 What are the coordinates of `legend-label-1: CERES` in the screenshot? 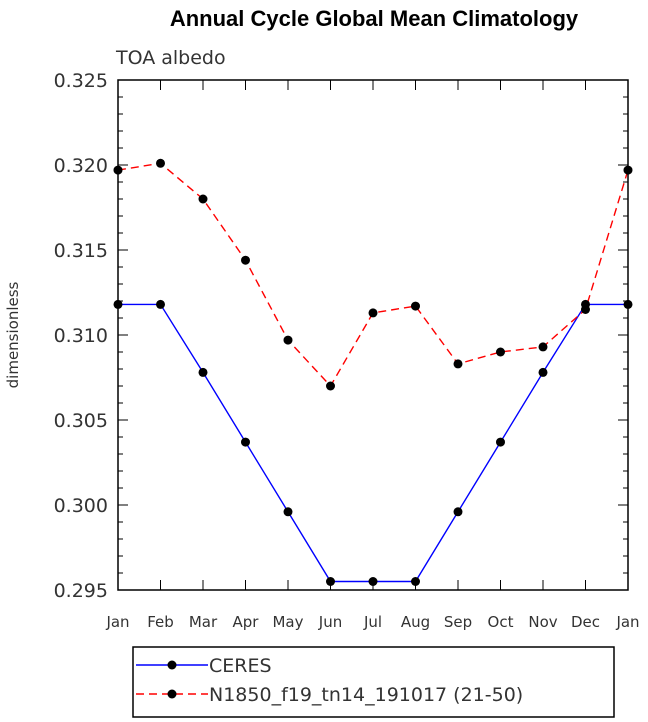 It's located at (240, 666).